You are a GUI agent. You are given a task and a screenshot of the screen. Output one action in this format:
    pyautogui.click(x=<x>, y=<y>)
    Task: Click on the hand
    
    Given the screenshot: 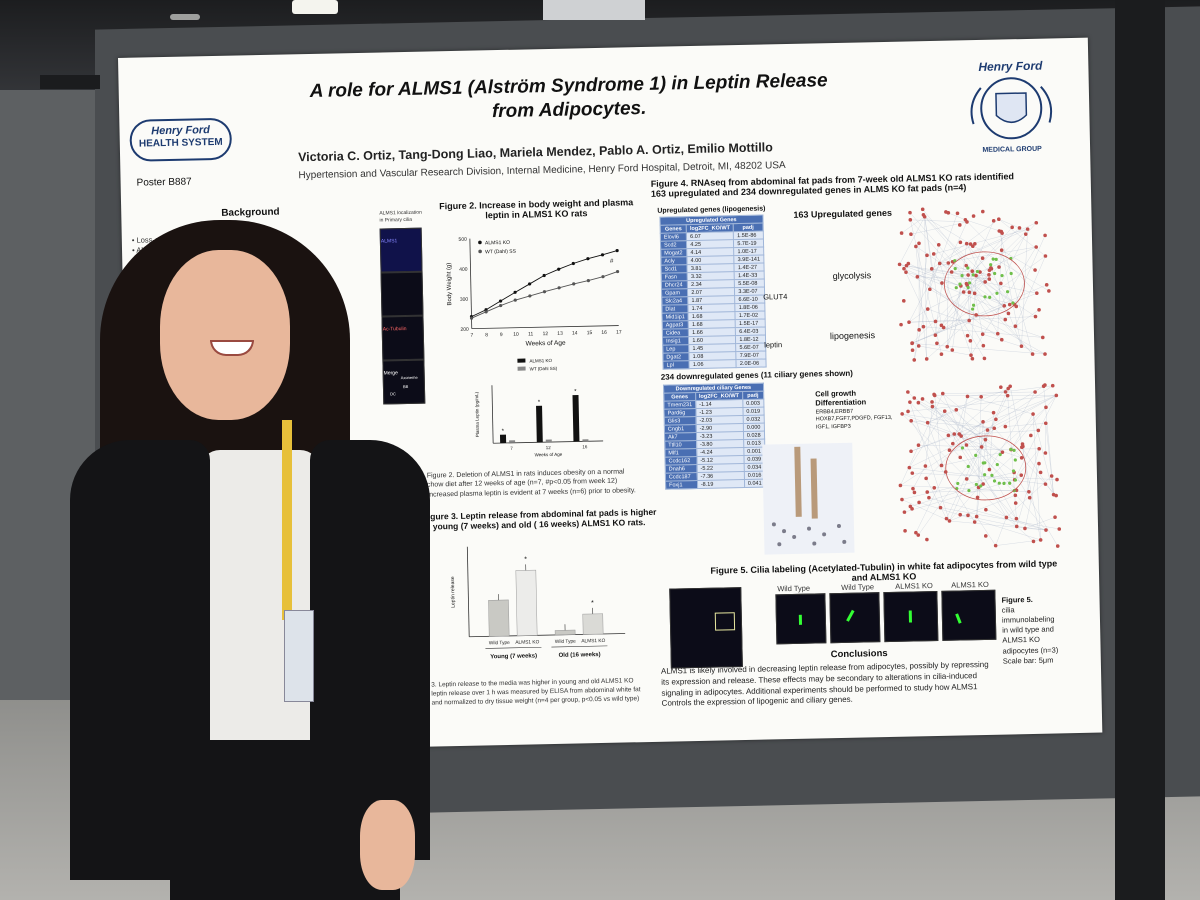 What is the action you would take?
    pyautogui.click(x=387, y=845)
    